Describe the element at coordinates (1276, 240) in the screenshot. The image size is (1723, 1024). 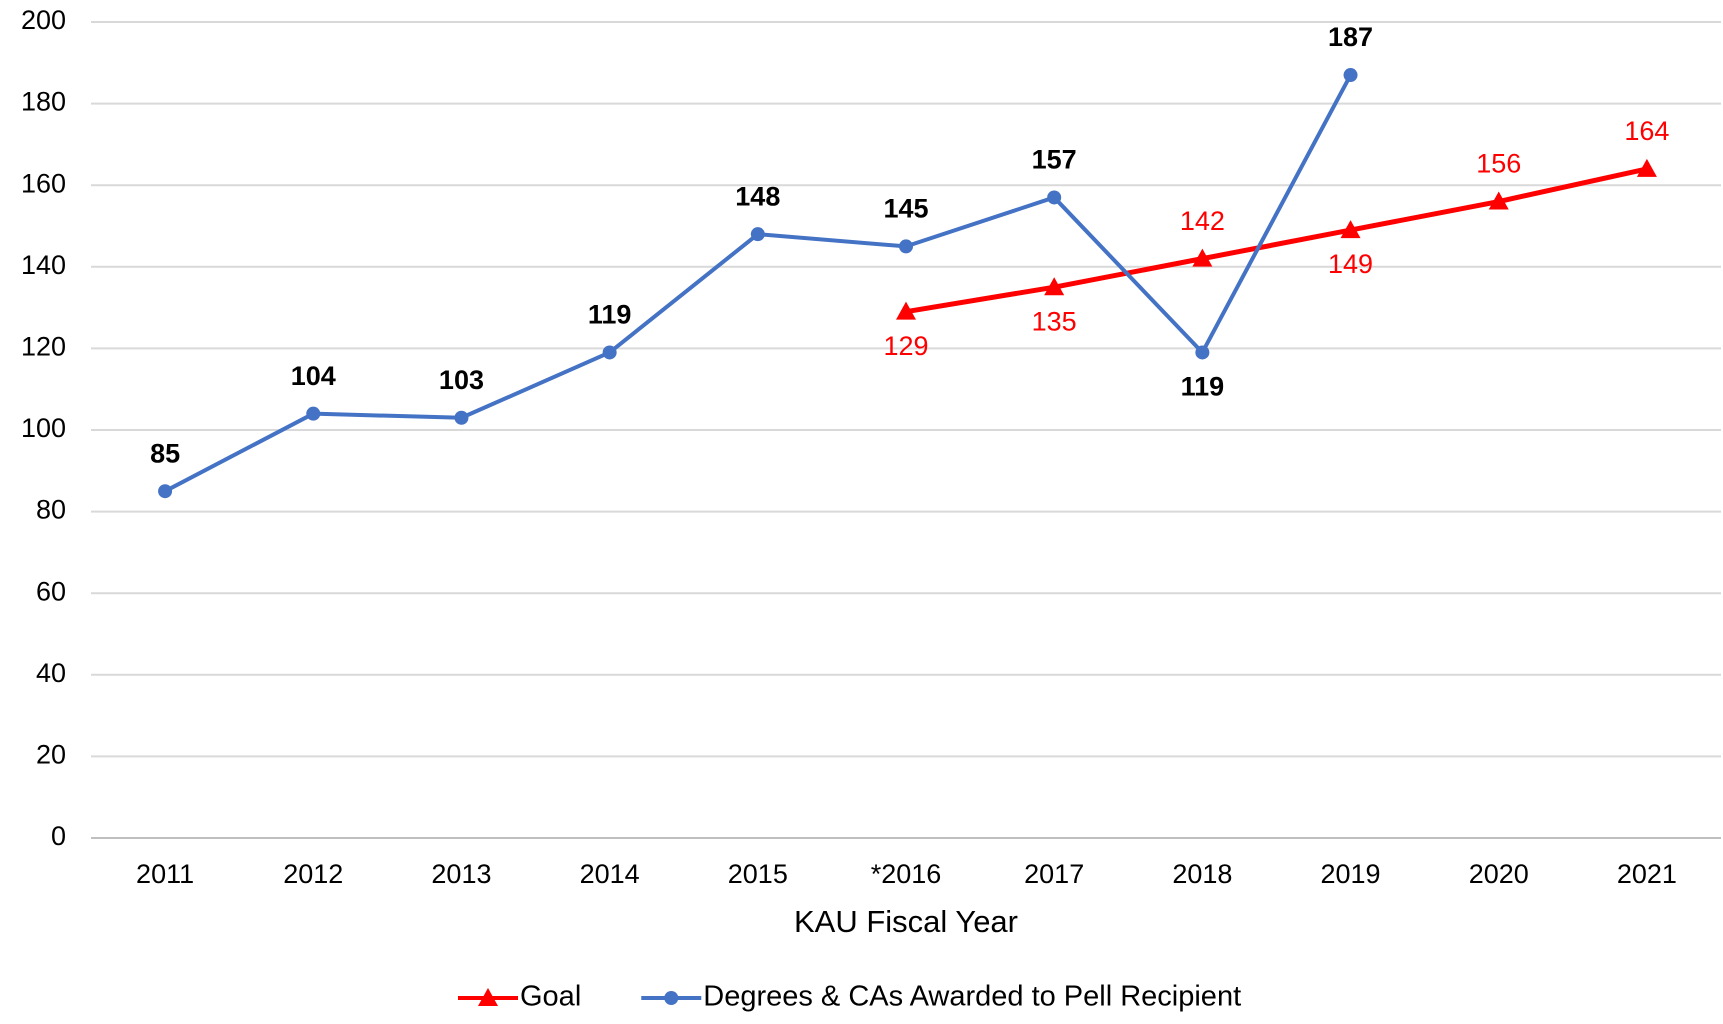
I see `series-line` at that location.